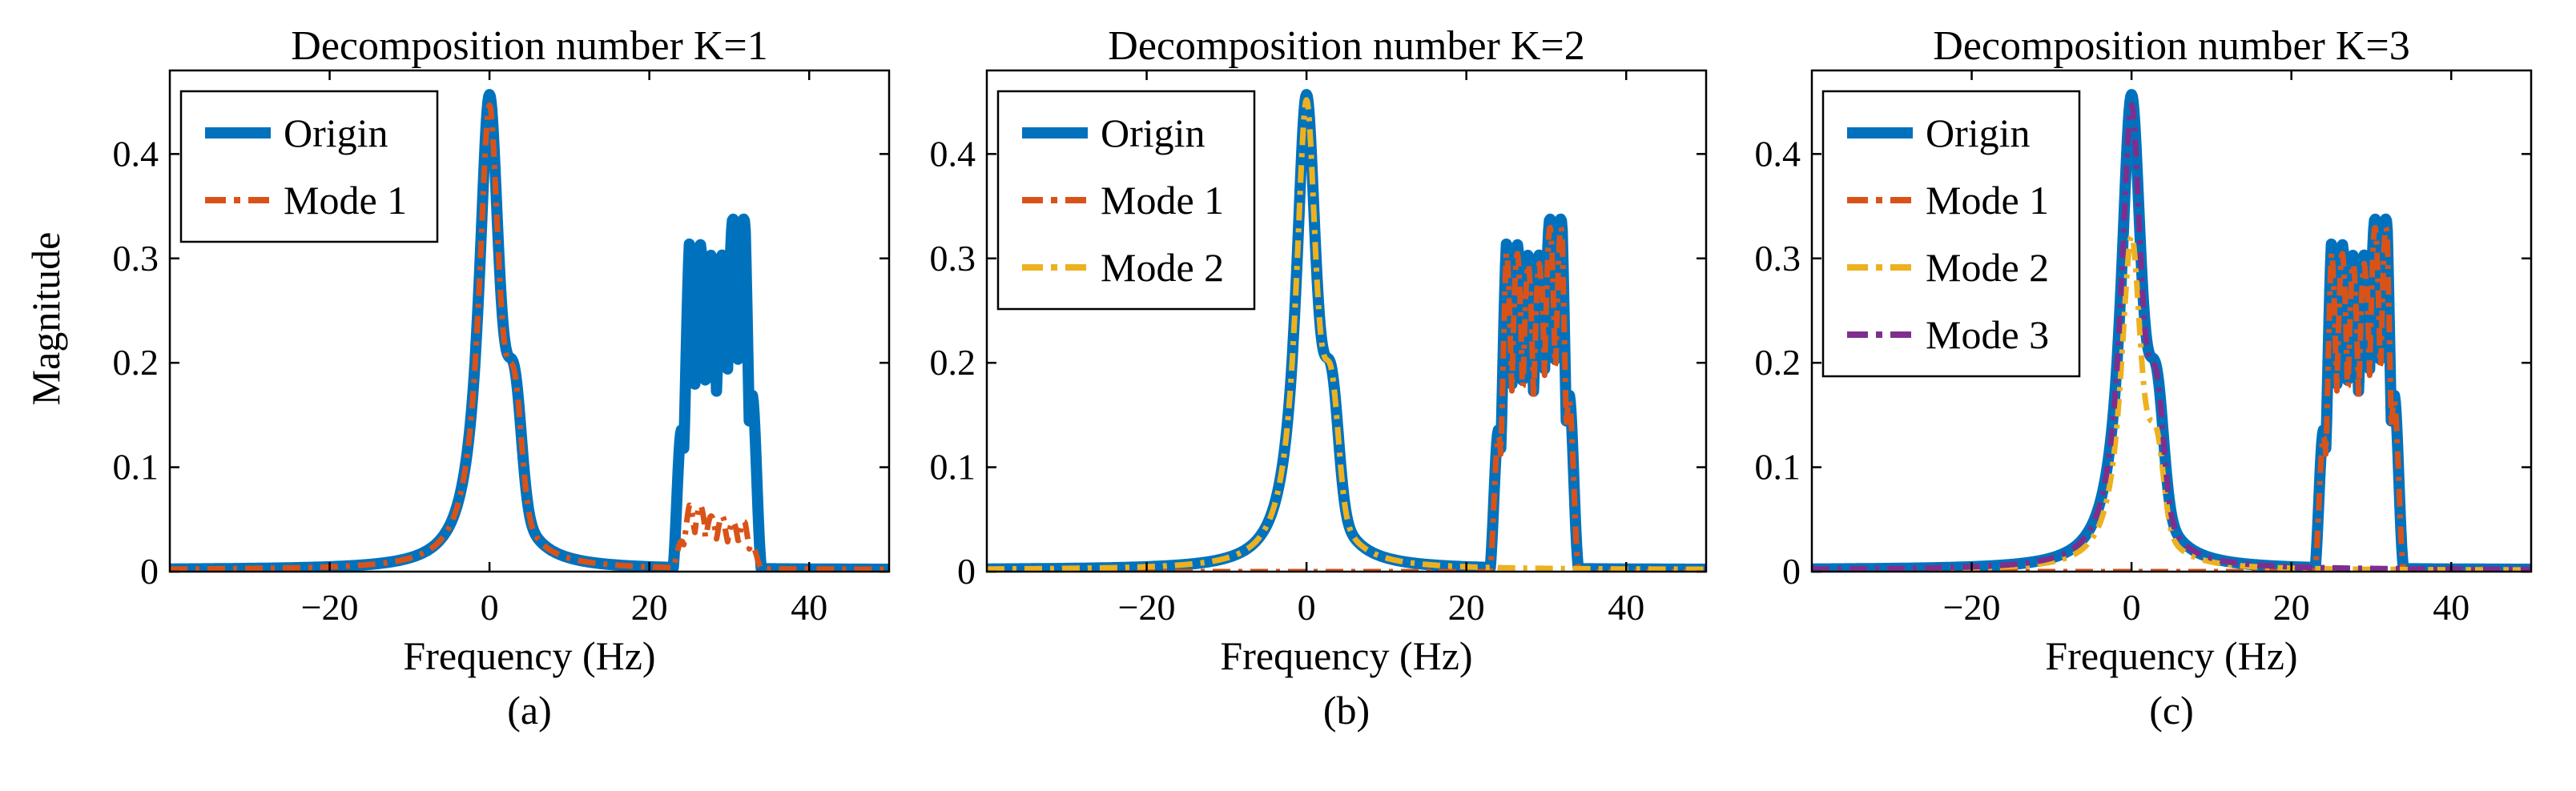 The width and height of the screenshot is (2576, 791). I want to click on chart-title: Decomposition number K=3, so click(2171, 46).